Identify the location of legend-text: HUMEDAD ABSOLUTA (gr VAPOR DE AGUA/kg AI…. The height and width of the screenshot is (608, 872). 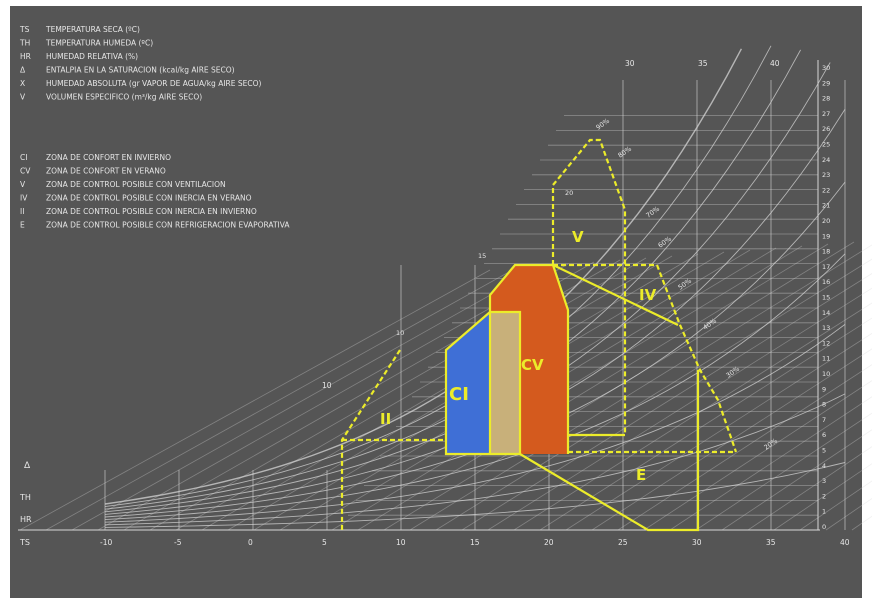
(154, 83).